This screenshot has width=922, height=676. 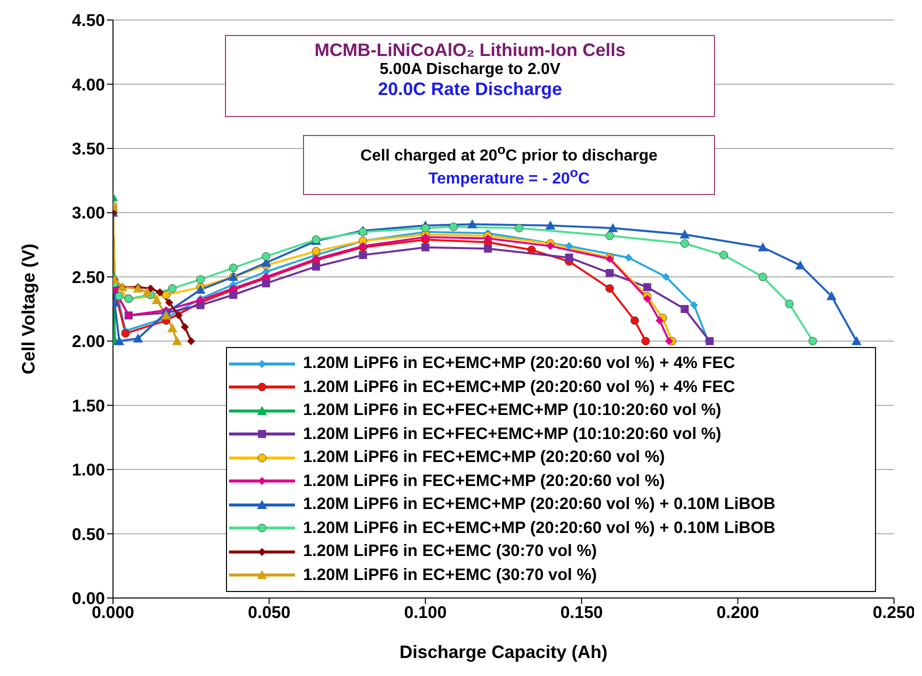 I want to click on y-tick-label: 2.50, so click(x=88, y=277).